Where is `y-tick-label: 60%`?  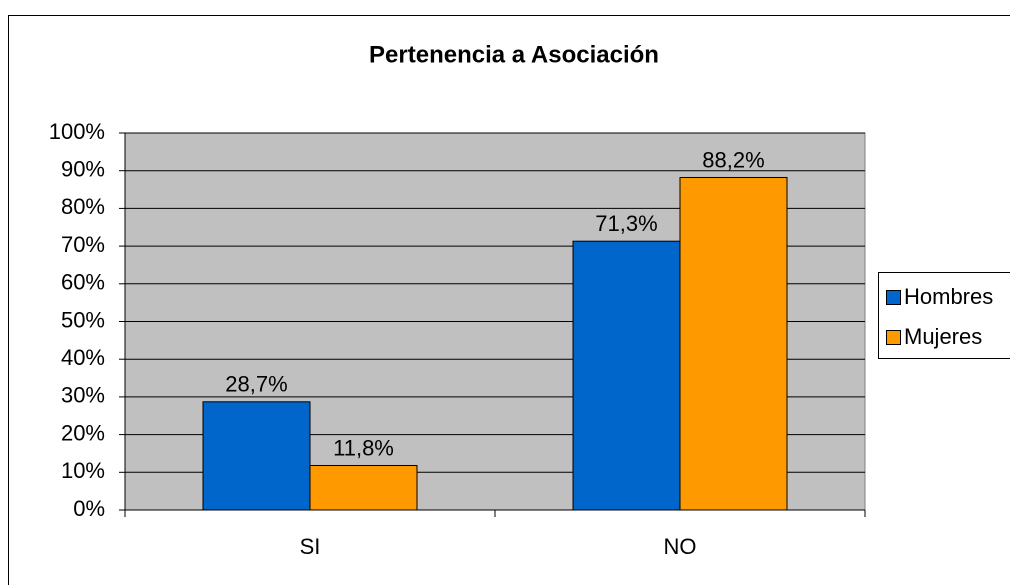 y-tick-label: 60% is located at coordinates (83, 282).